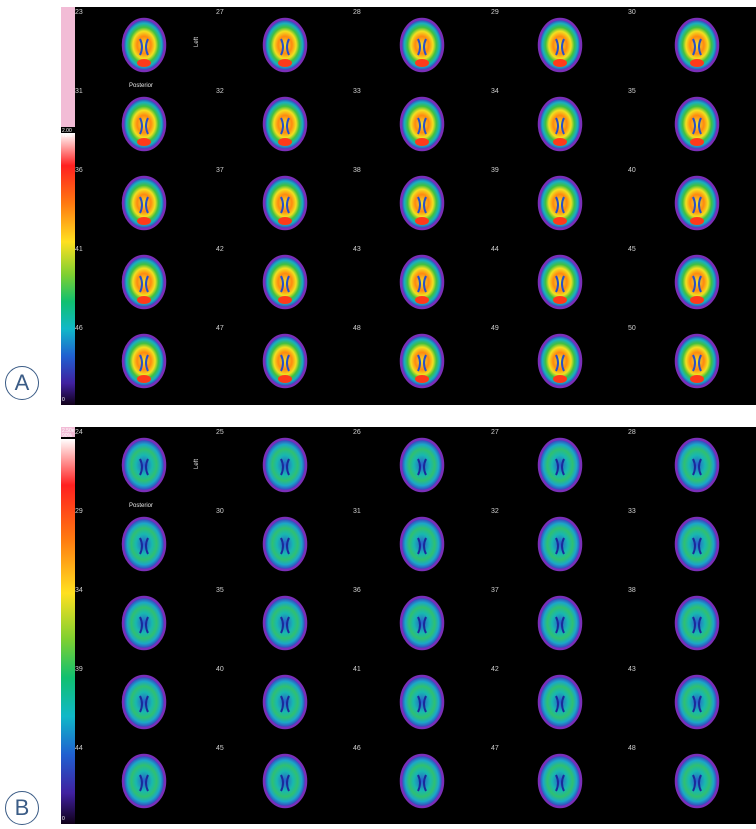 Image resolution: width=756 pixels, height=829 pixels. I want to click on slice-number: 29, so click(495, 12).